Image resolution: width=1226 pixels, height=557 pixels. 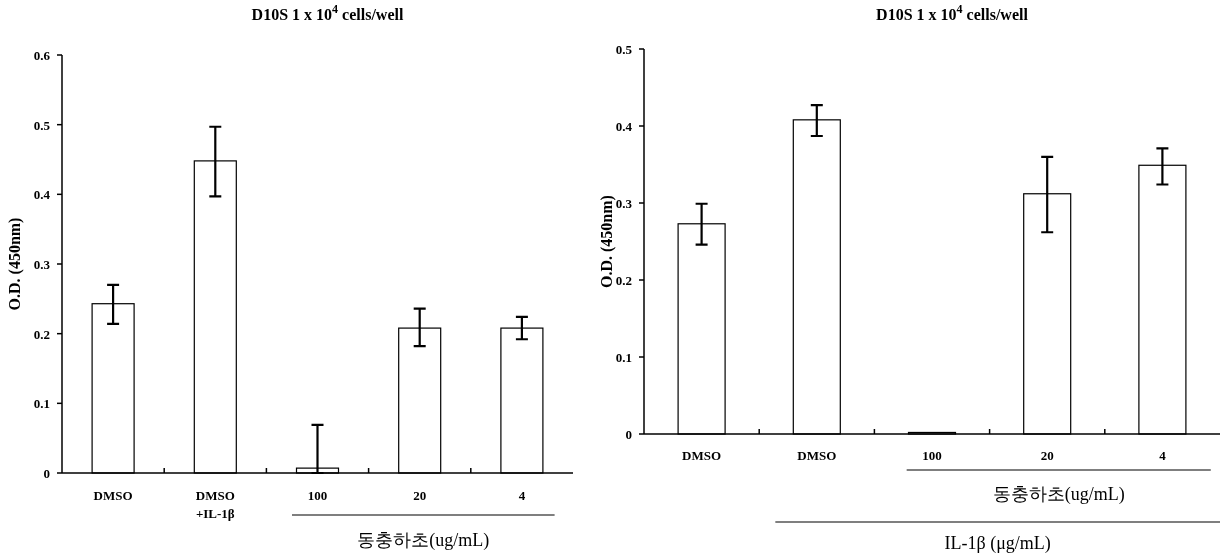 I want to click on y-tick-label: 0.6, so click(x=42, y=55).